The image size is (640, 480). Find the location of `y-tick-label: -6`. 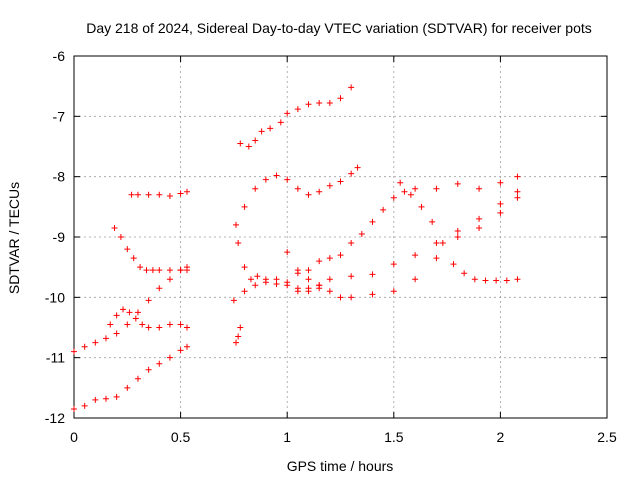

y-tick-label: -6 is located at coordinates (59, 56).